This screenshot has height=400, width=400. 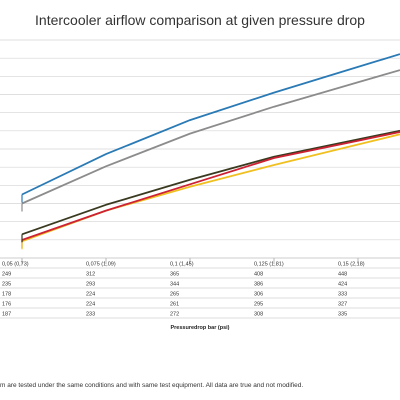 I want to click on table-cell: 333, so click(x=342, y=295).